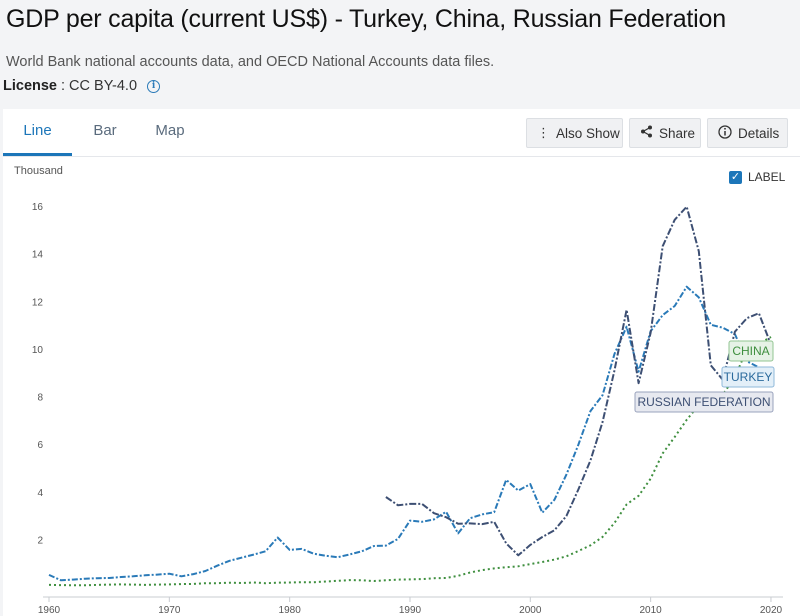 The image size is (800, 616). What do you see at coordinates (40, 445) in the screenshot?
I see `y-tick-label: 6` at bounding box center [40, 445].